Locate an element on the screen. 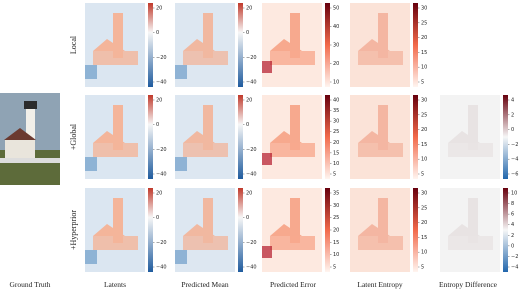 The width and height of the screenshot is (520, 294). row-label: Local is located at coordinates (73, 44).